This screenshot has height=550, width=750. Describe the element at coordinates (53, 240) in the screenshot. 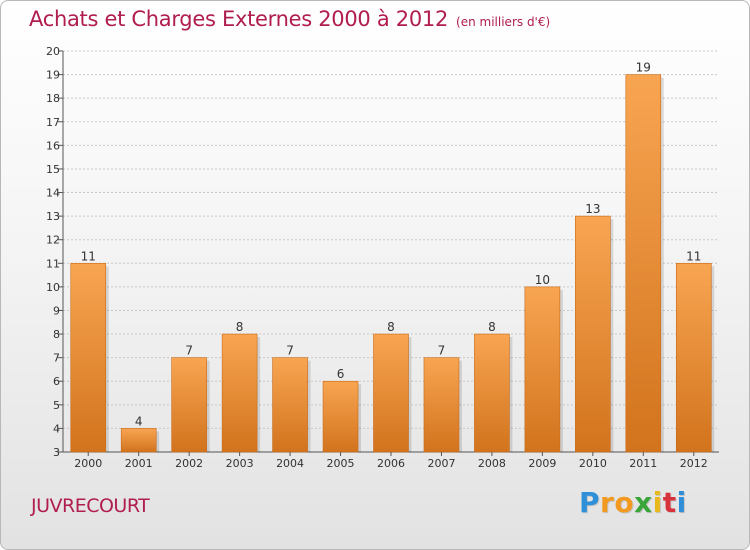

I see `y-tick-label: 12` at that location.